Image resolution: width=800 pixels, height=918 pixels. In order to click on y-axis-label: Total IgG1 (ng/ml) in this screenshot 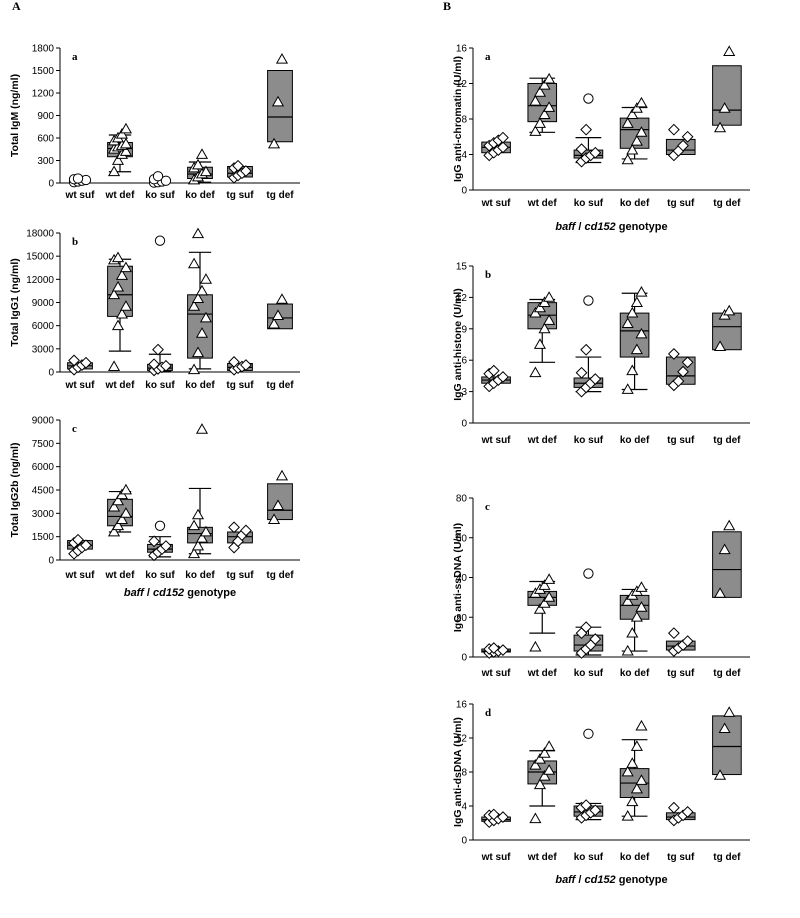, I will do `click(15, 302)`.